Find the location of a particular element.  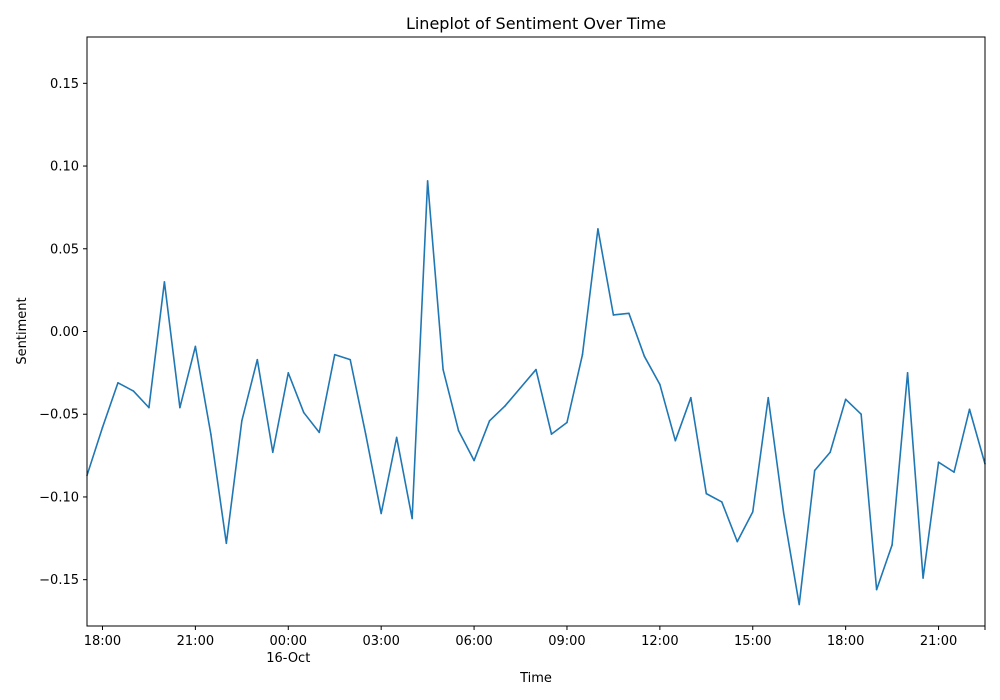

y-tick-label: 0.15 is located at coordinates (64, 84).